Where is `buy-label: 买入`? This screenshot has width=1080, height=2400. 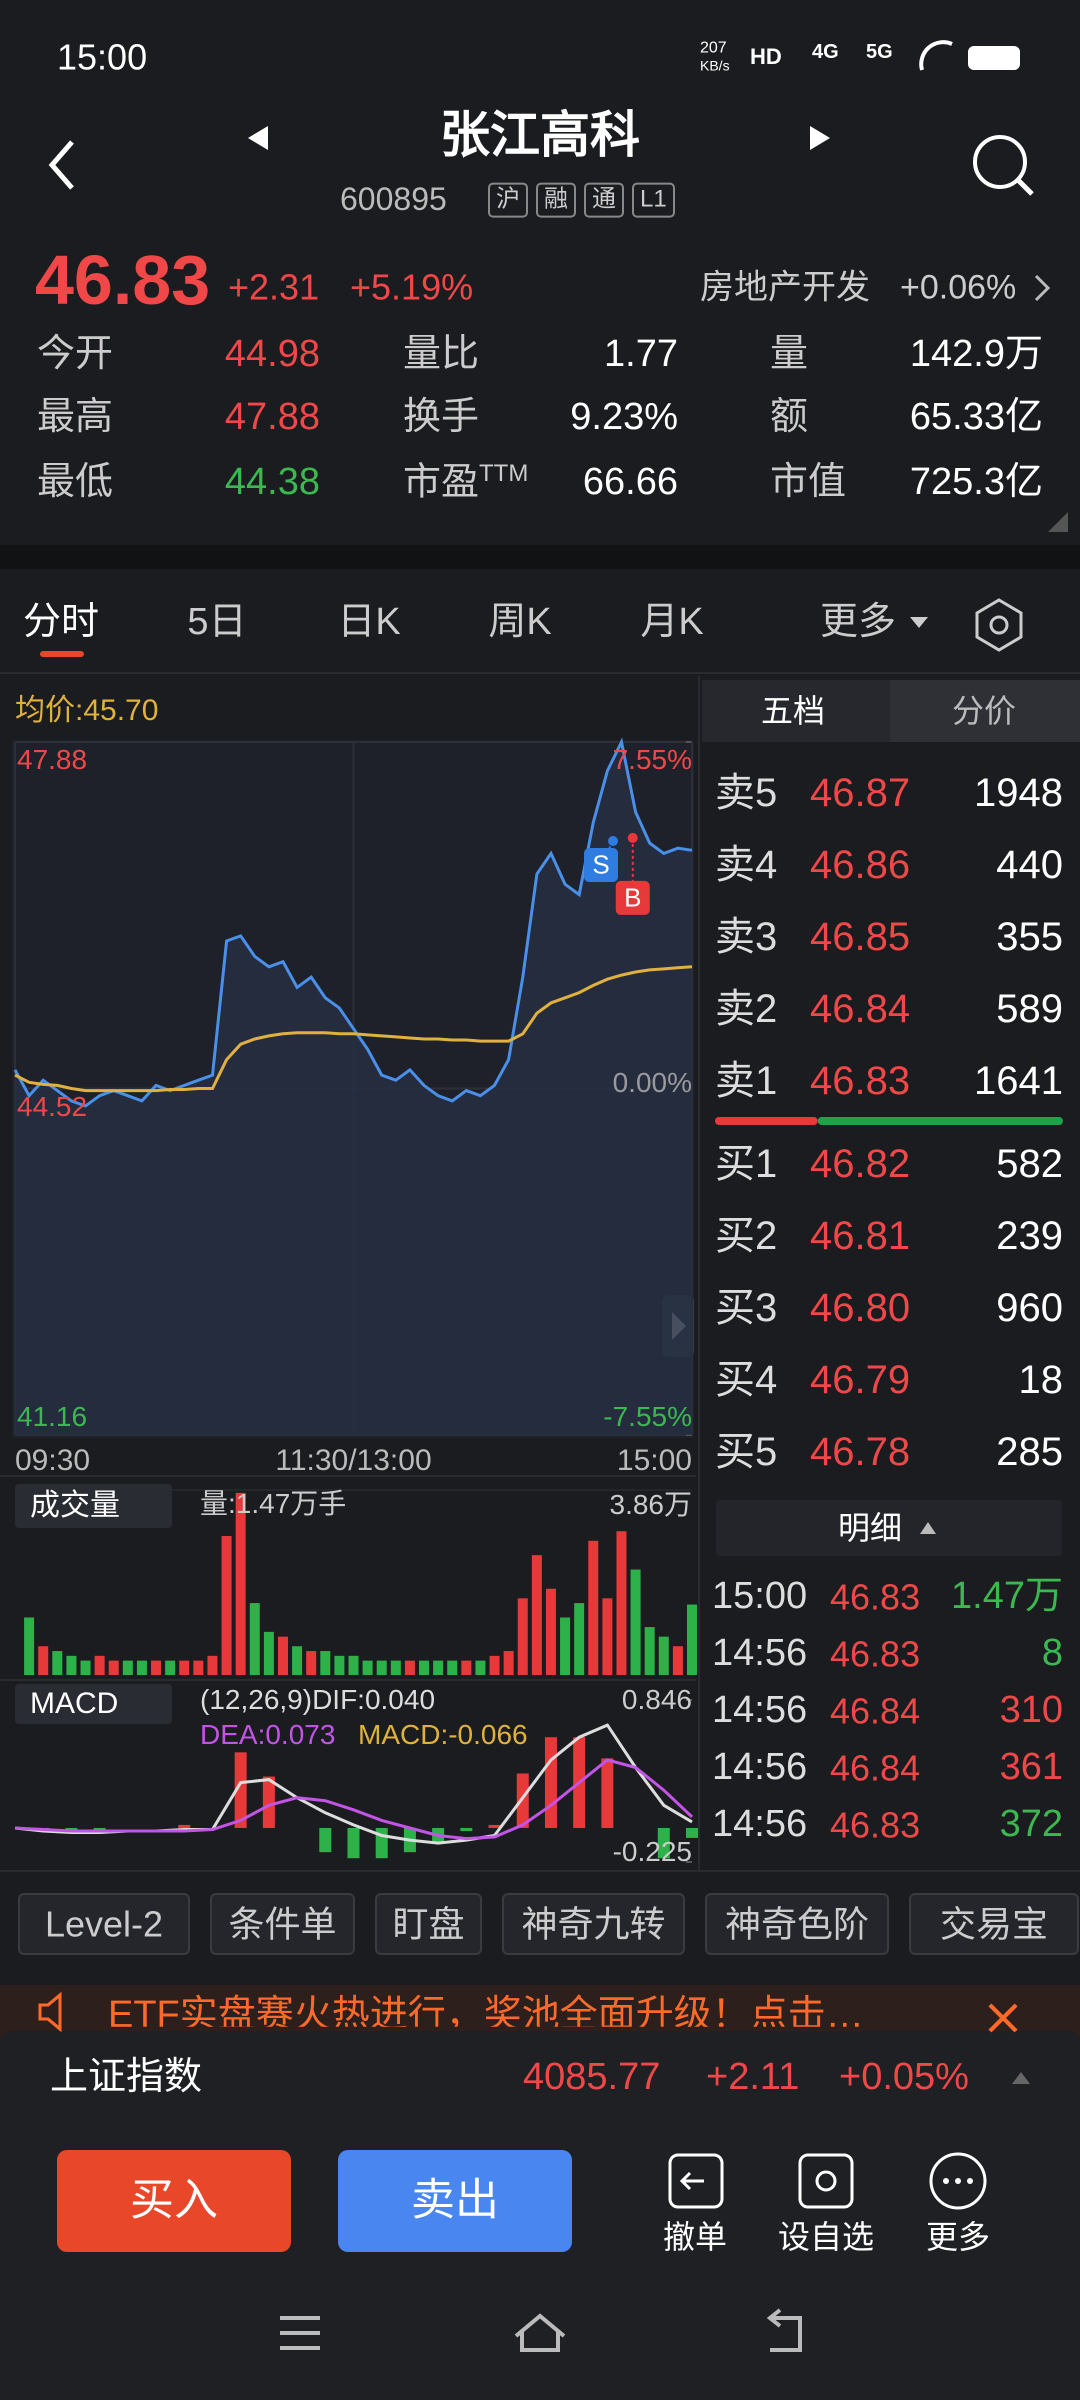 buy-label: 买入 is located at coordinates (174, 2200).